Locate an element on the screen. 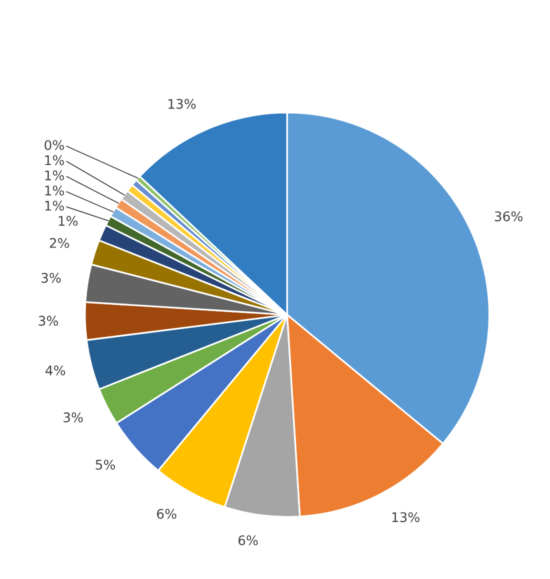 This screenshot has height=579, width=550. data-label: 4% is located at coordinates (56, 370).